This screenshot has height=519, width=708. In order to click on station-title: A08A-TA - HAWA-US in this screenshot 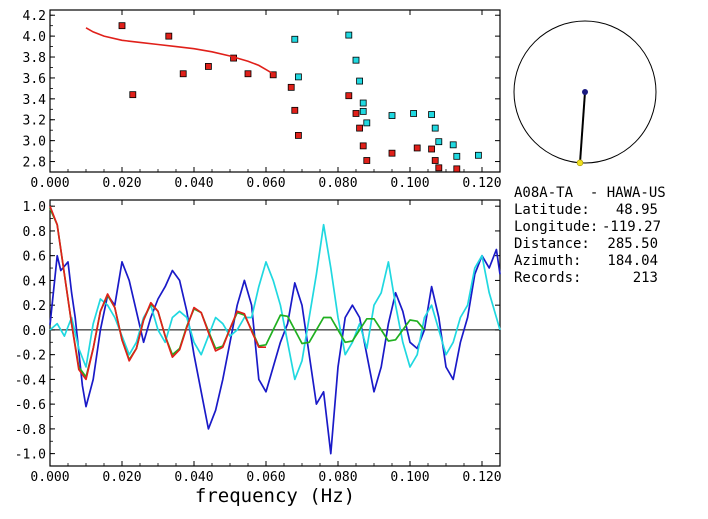, I will do `click(590, 193)`.